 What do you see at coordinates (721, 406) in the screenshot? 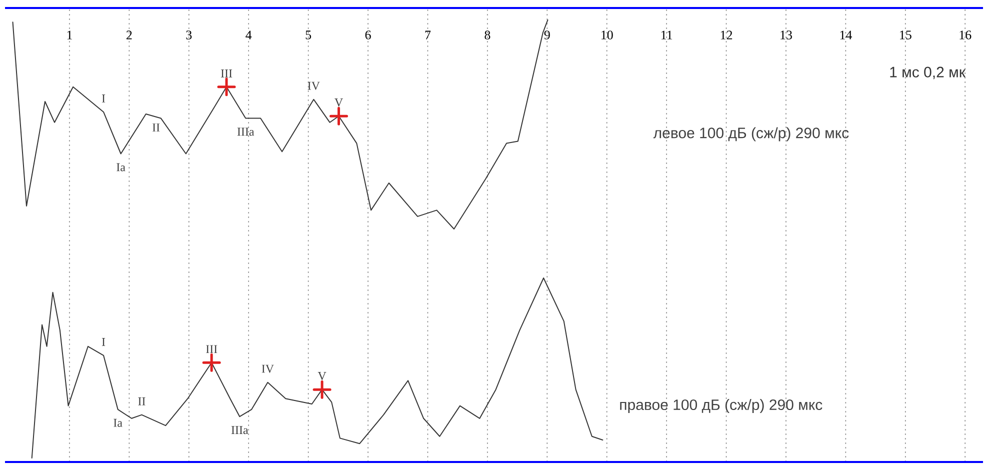
I see `text: правое 100 дБ (сж/р) 290 мкс` at bounding box center [721, 406].